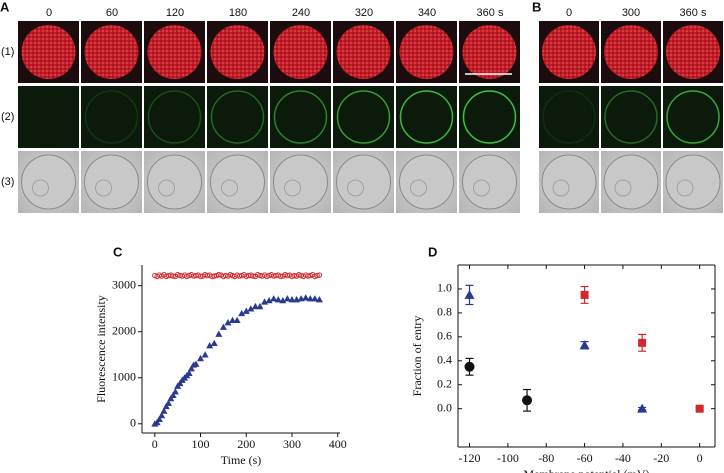  What do you see at coordinates (444, 312) in the screenshot?
I see `y-tick-label: 0.8` at bounding box center [444, 312].